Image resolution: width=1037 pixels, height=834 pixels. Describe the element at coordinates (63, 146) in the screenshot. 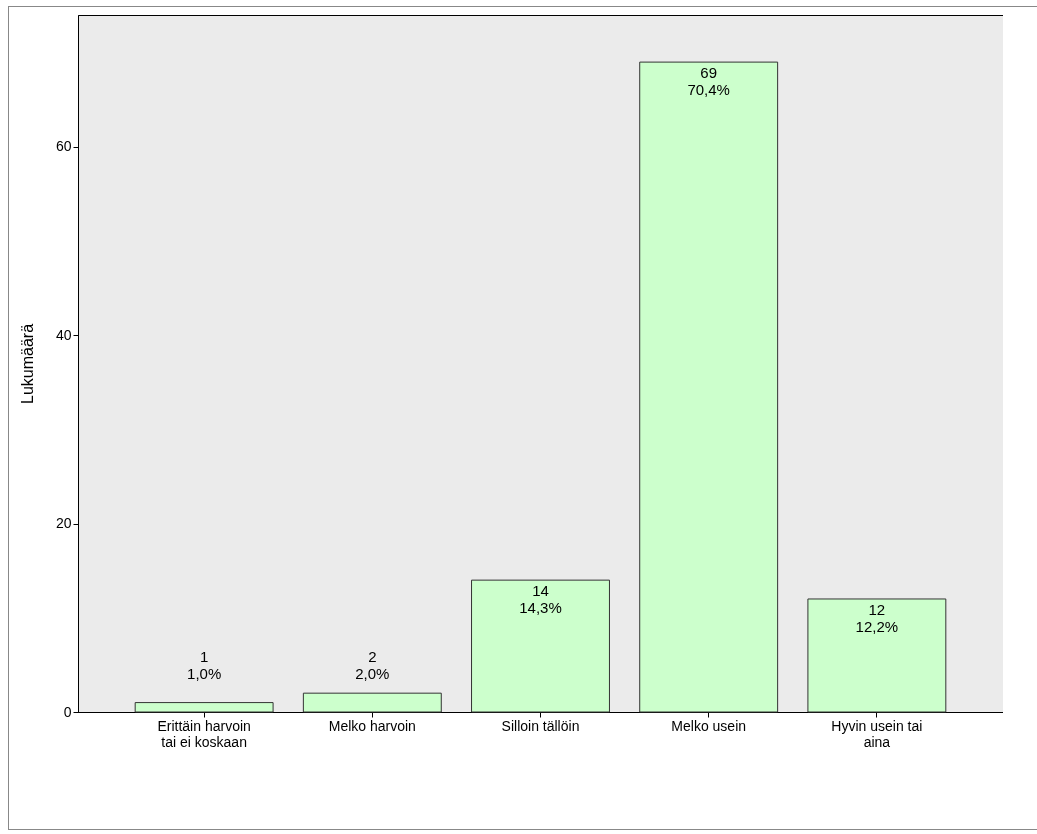

I see `y-tick-label: 60` at that location.